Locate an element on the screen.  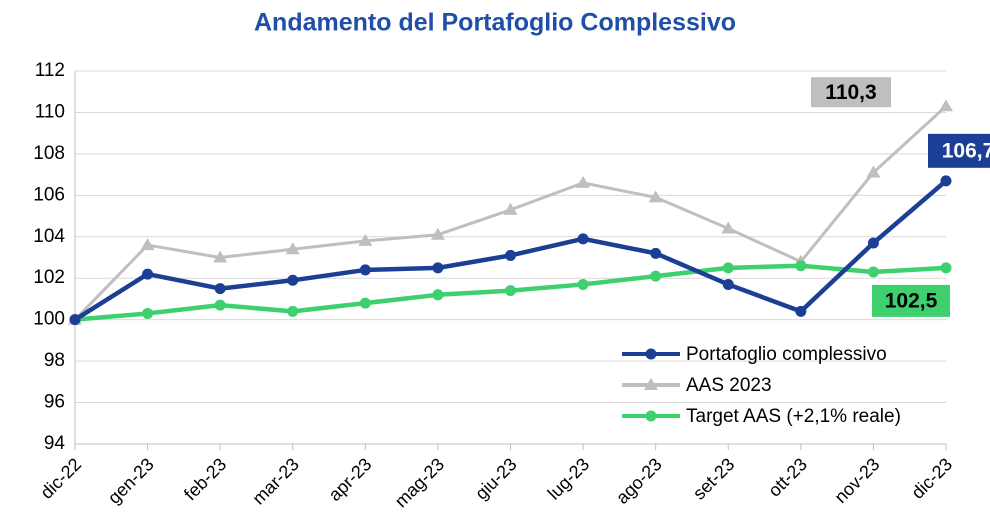
x-tick-label: dic-22 is located at coordinates (60, 478).